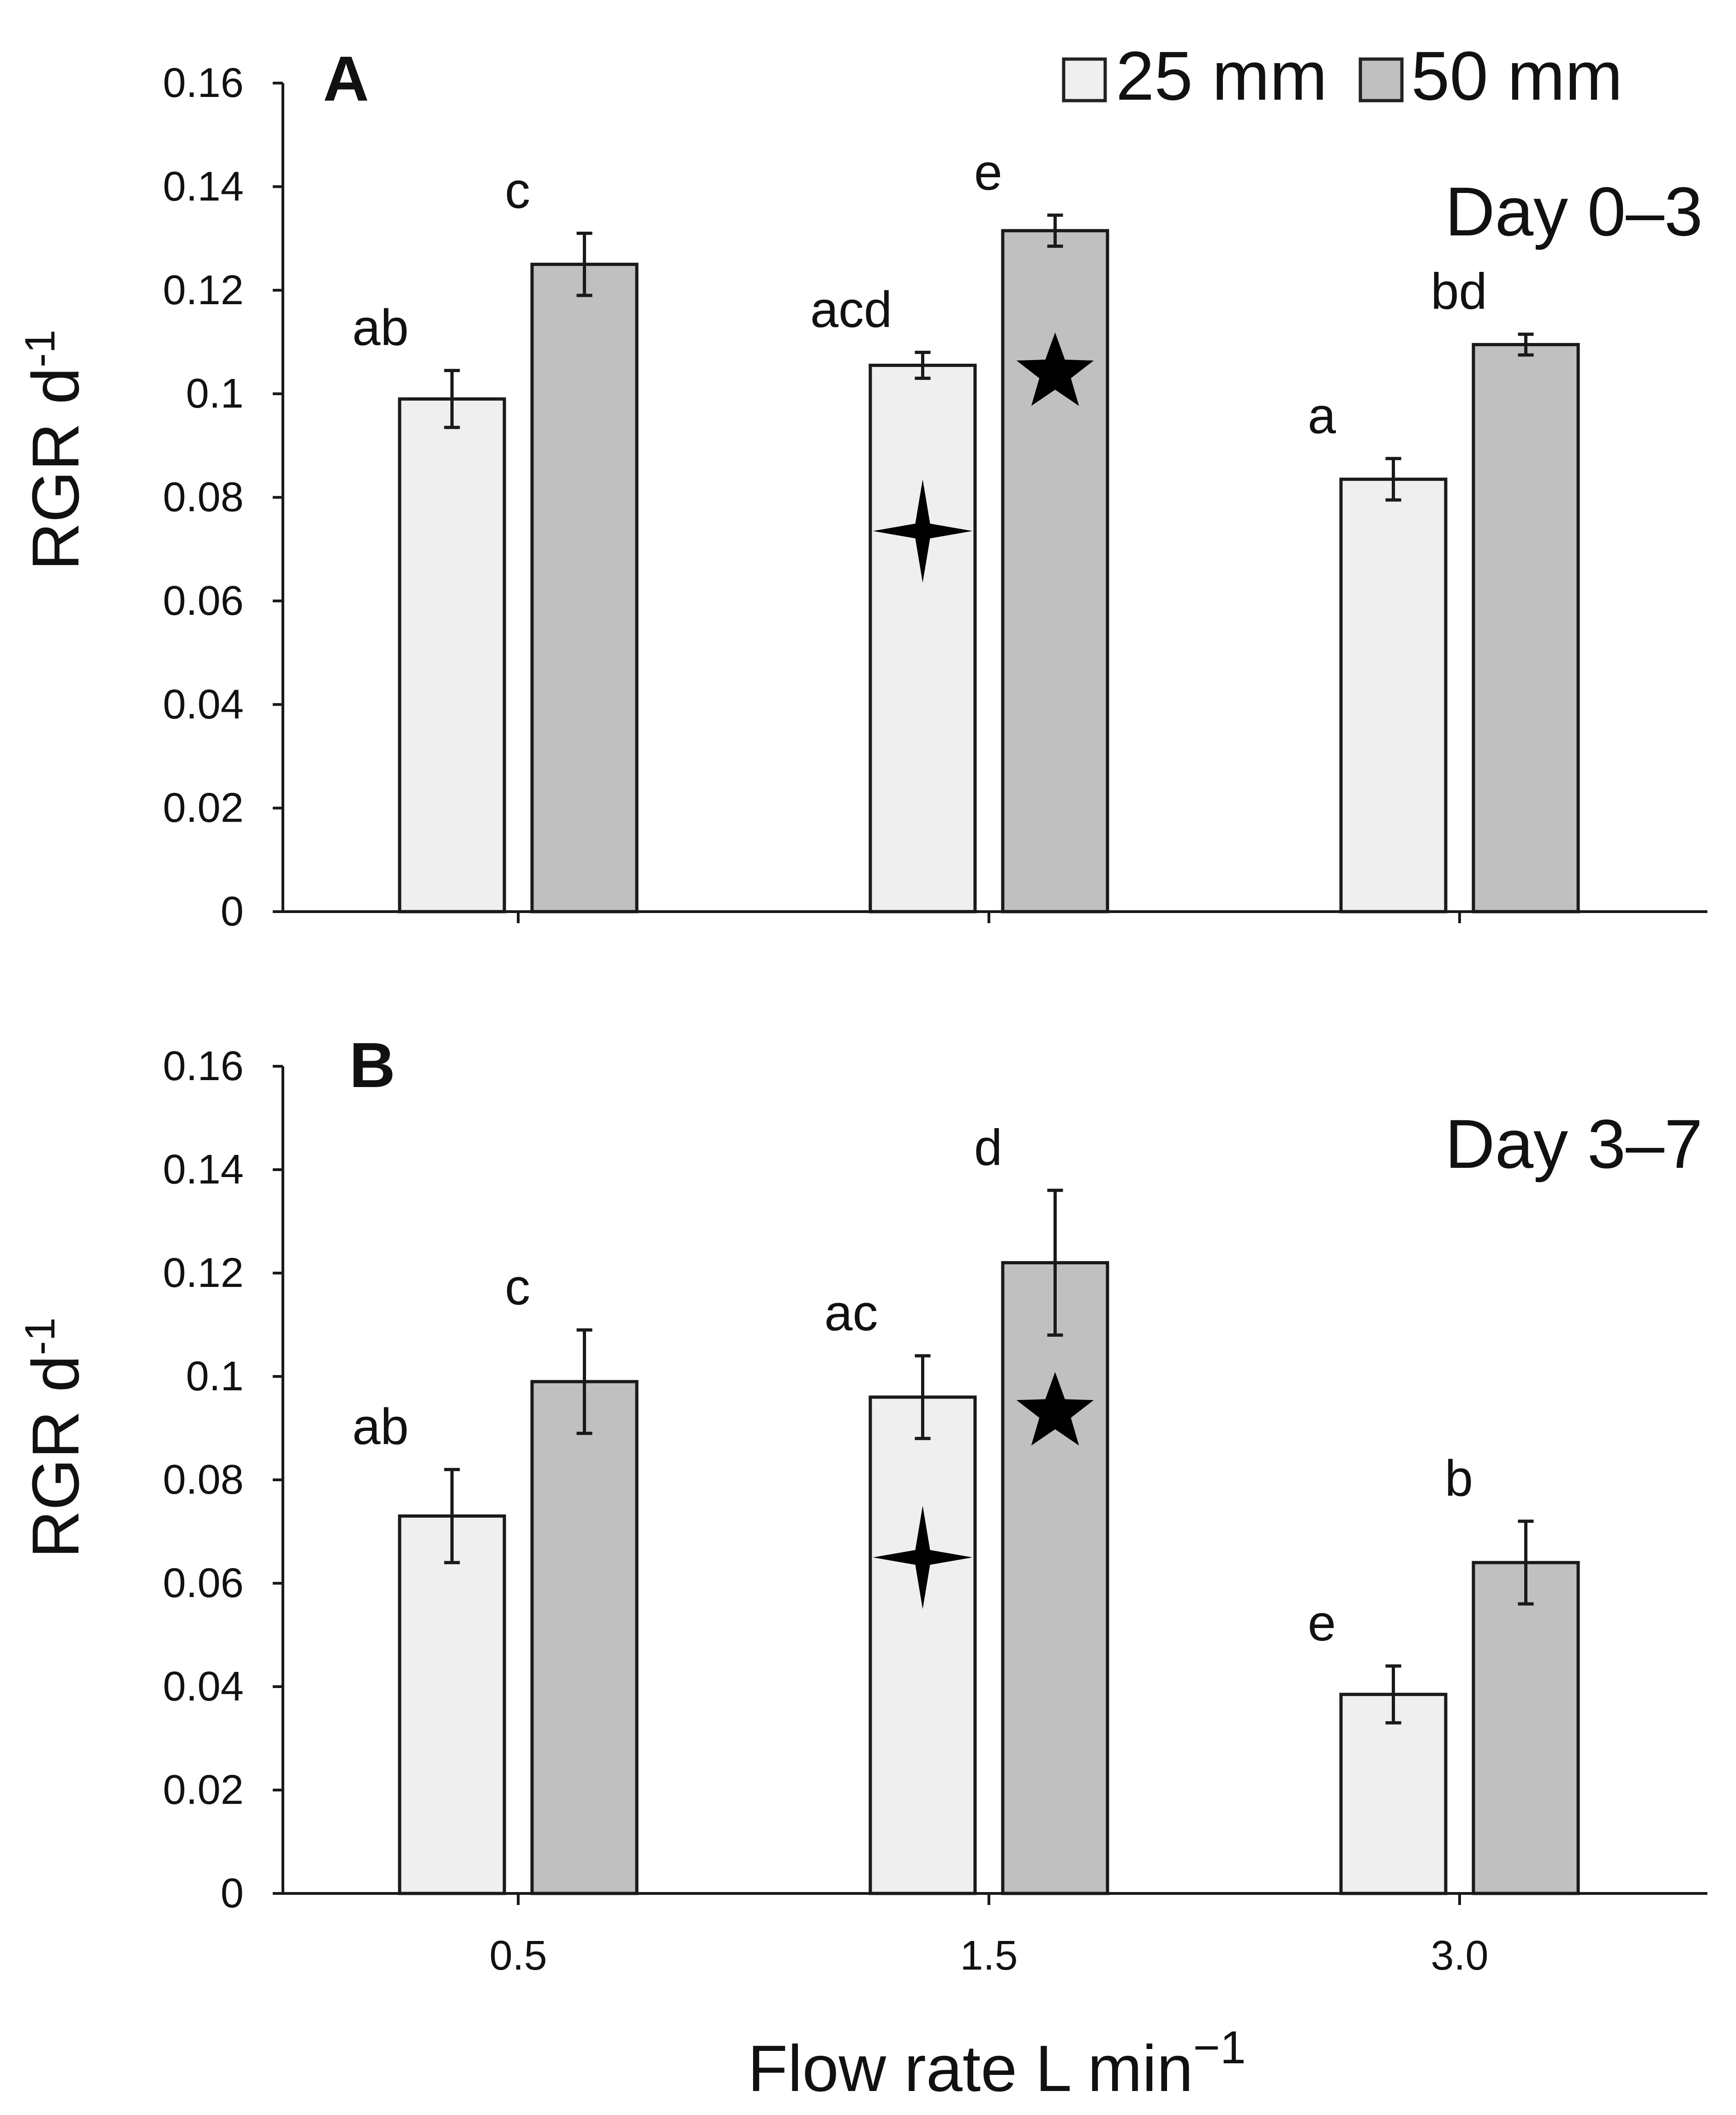  Describe the element at coordinates (971, 2068) in the screenshot. I see `x-axis-title-text: Flow rate L min` at that location.